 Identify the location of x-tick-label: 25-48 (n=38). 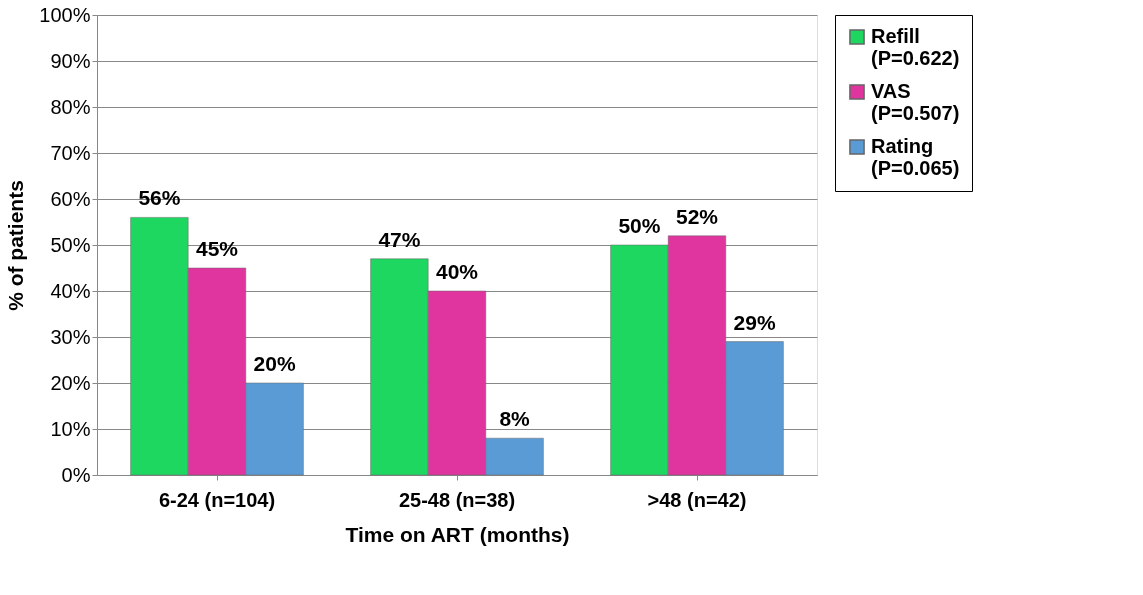
(457, 499).